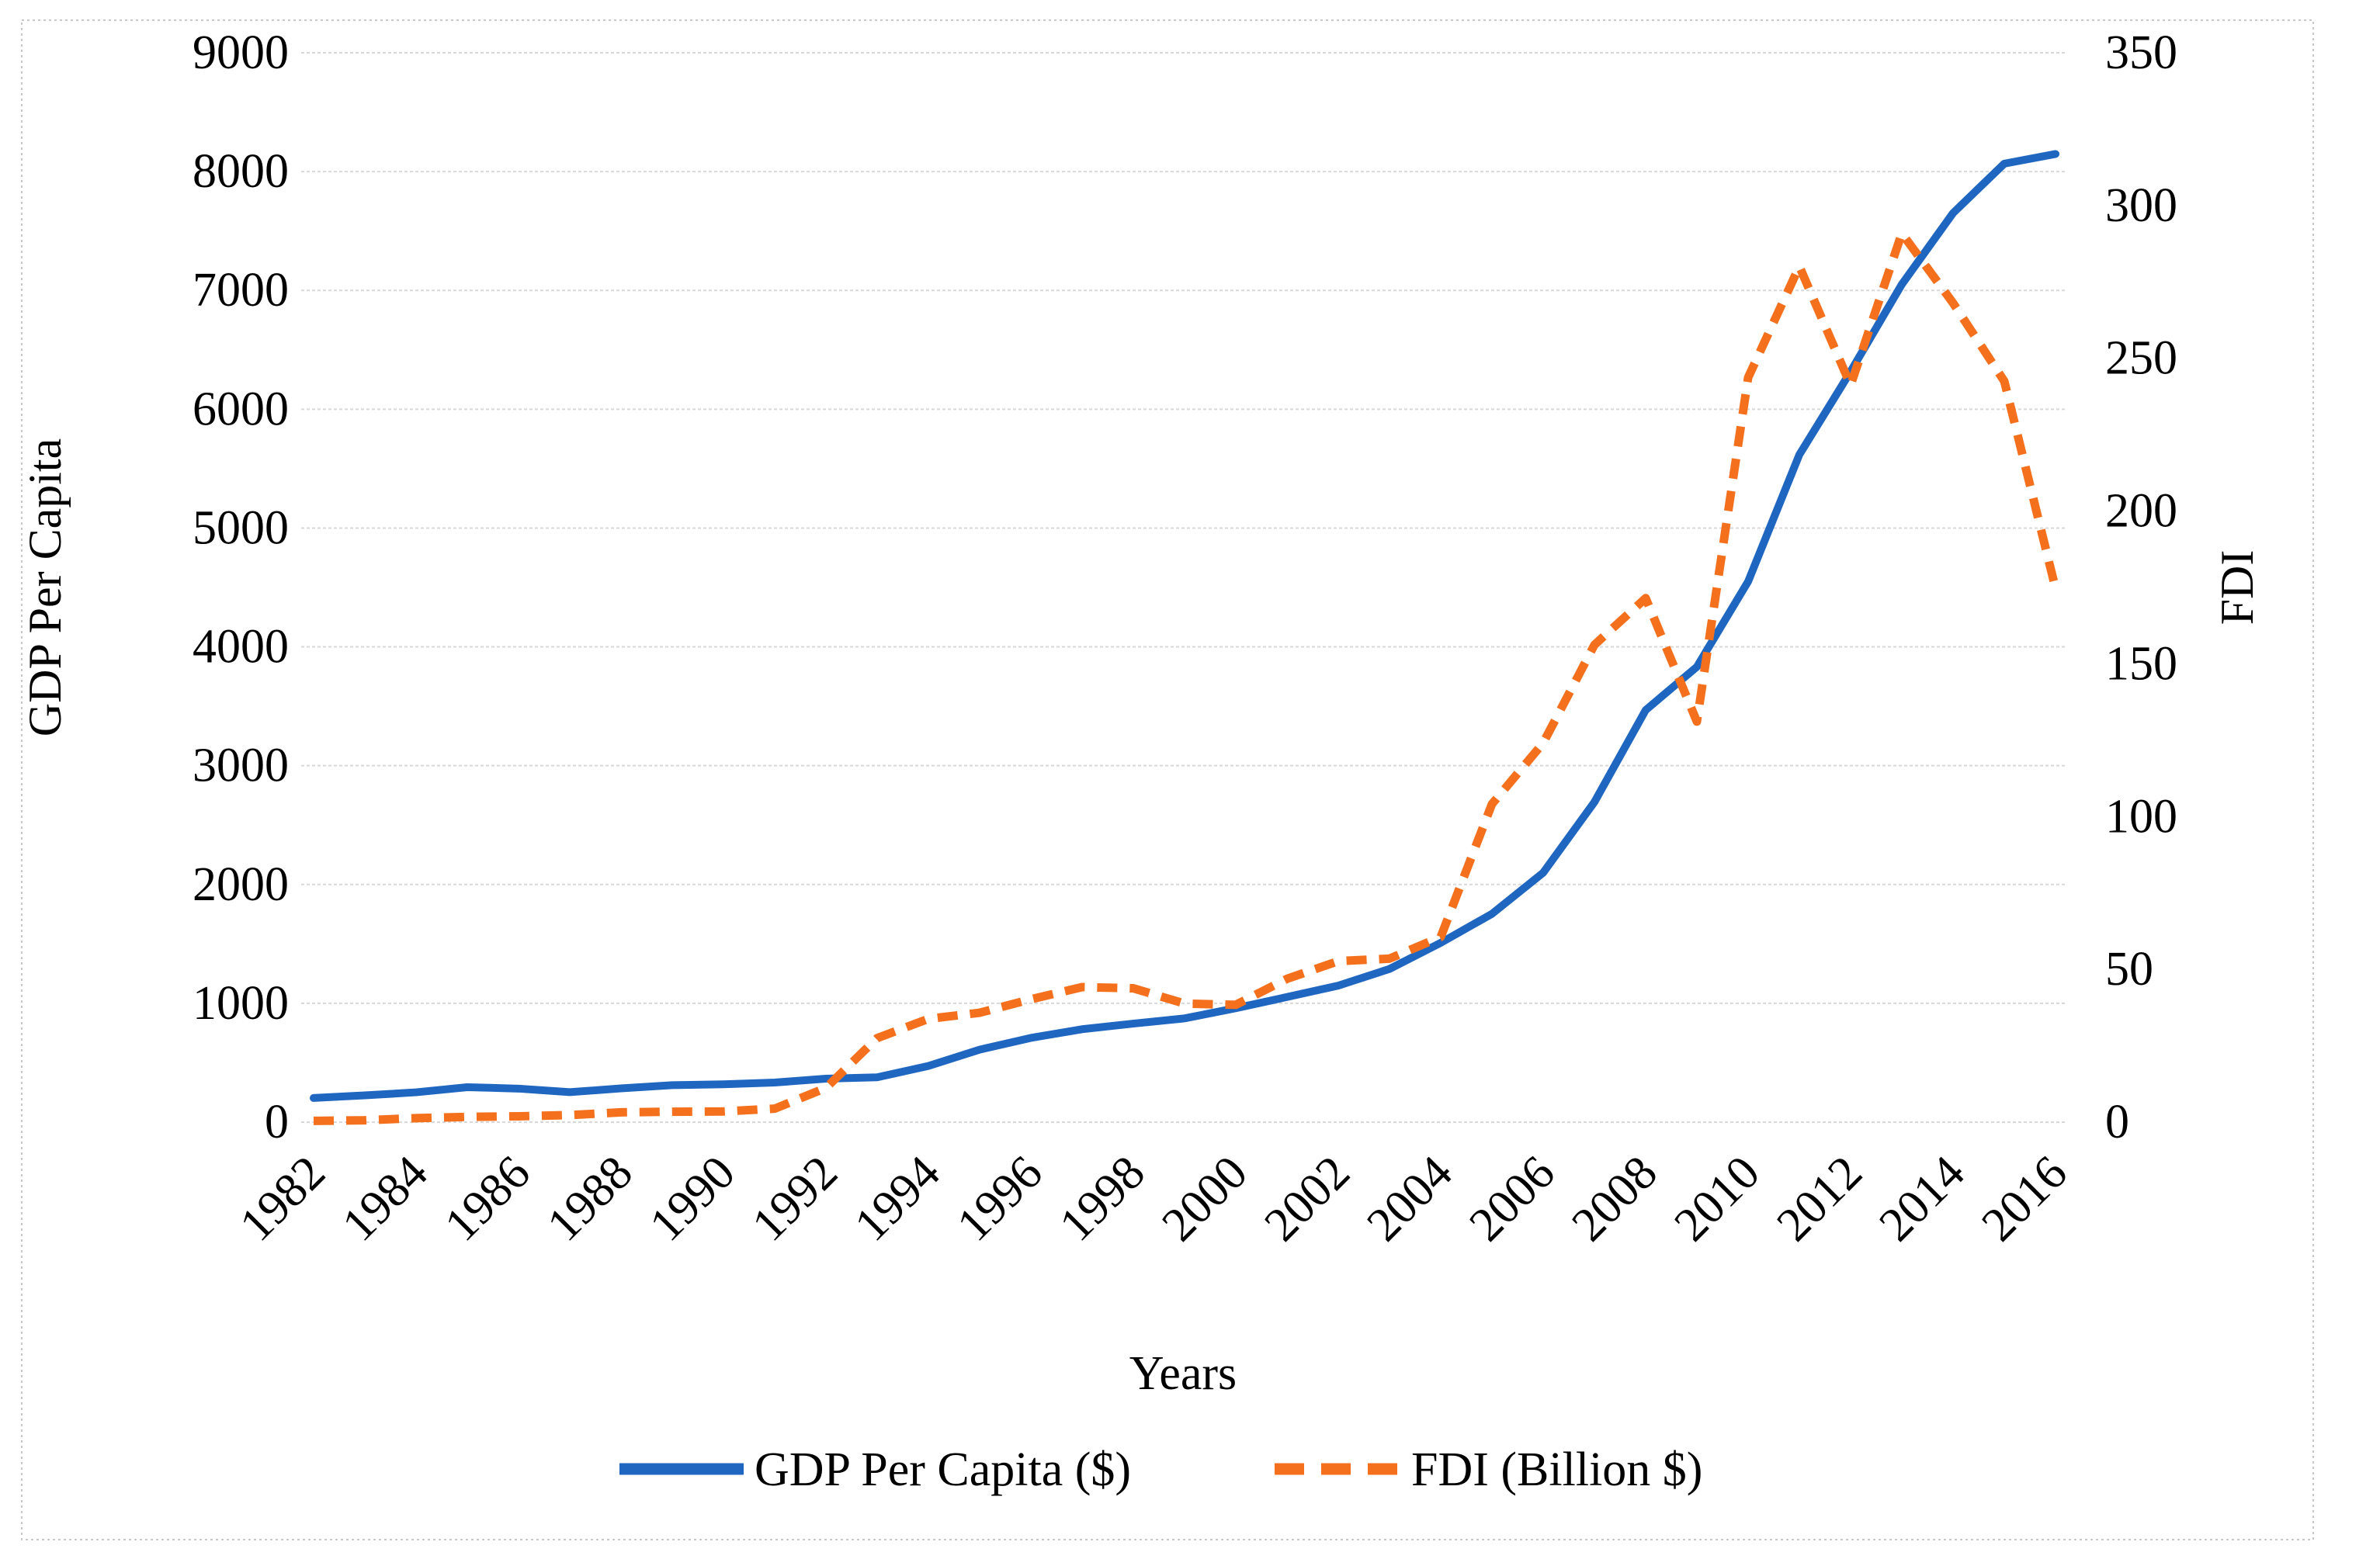  I want to click on left-axis-tick-label: 3000, so click(241, 766).